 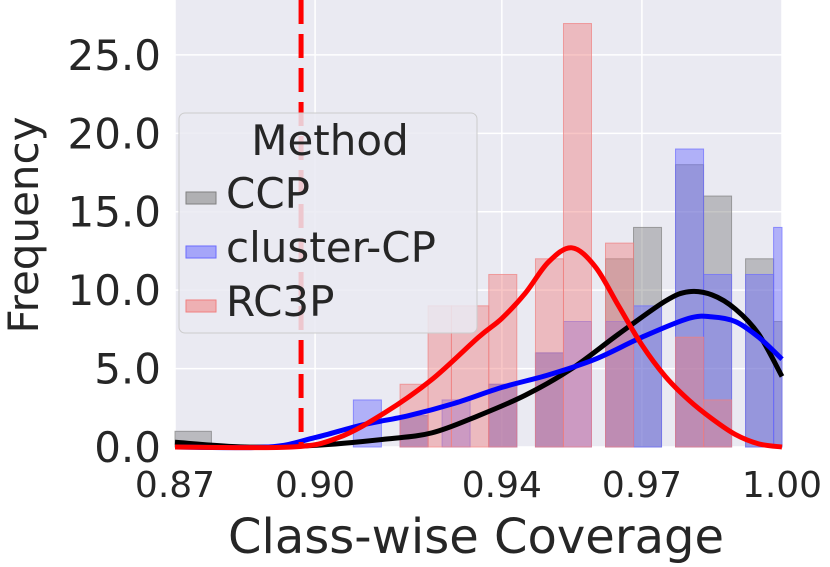 What do you see at coordinates (331, 247) in the screenshot?
I see `legend-label-cluster-cp: cluster-CP` at bounding box center [331, 247].